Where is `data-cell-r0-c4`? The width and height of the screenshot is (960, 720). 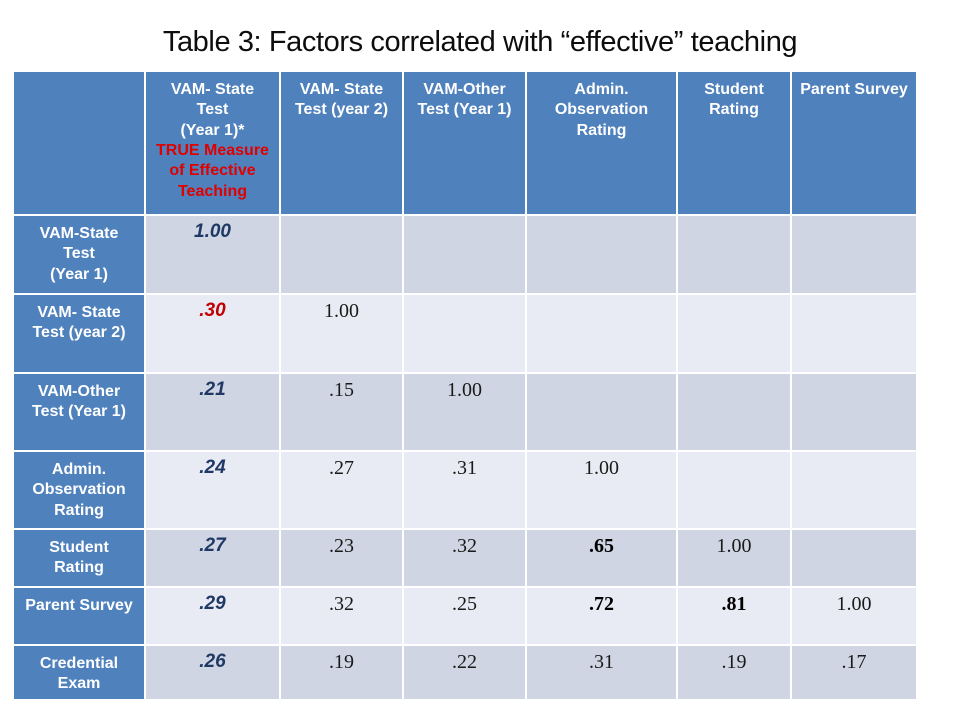
data-cell-r0-c4 is located at coordinates (734, 254).